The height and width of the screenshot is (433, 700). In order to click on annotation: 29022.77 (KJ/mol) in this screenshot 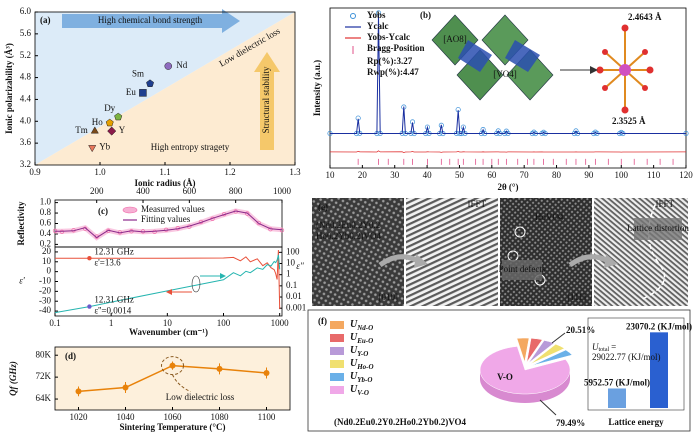, I will do `click(626, 357)`.